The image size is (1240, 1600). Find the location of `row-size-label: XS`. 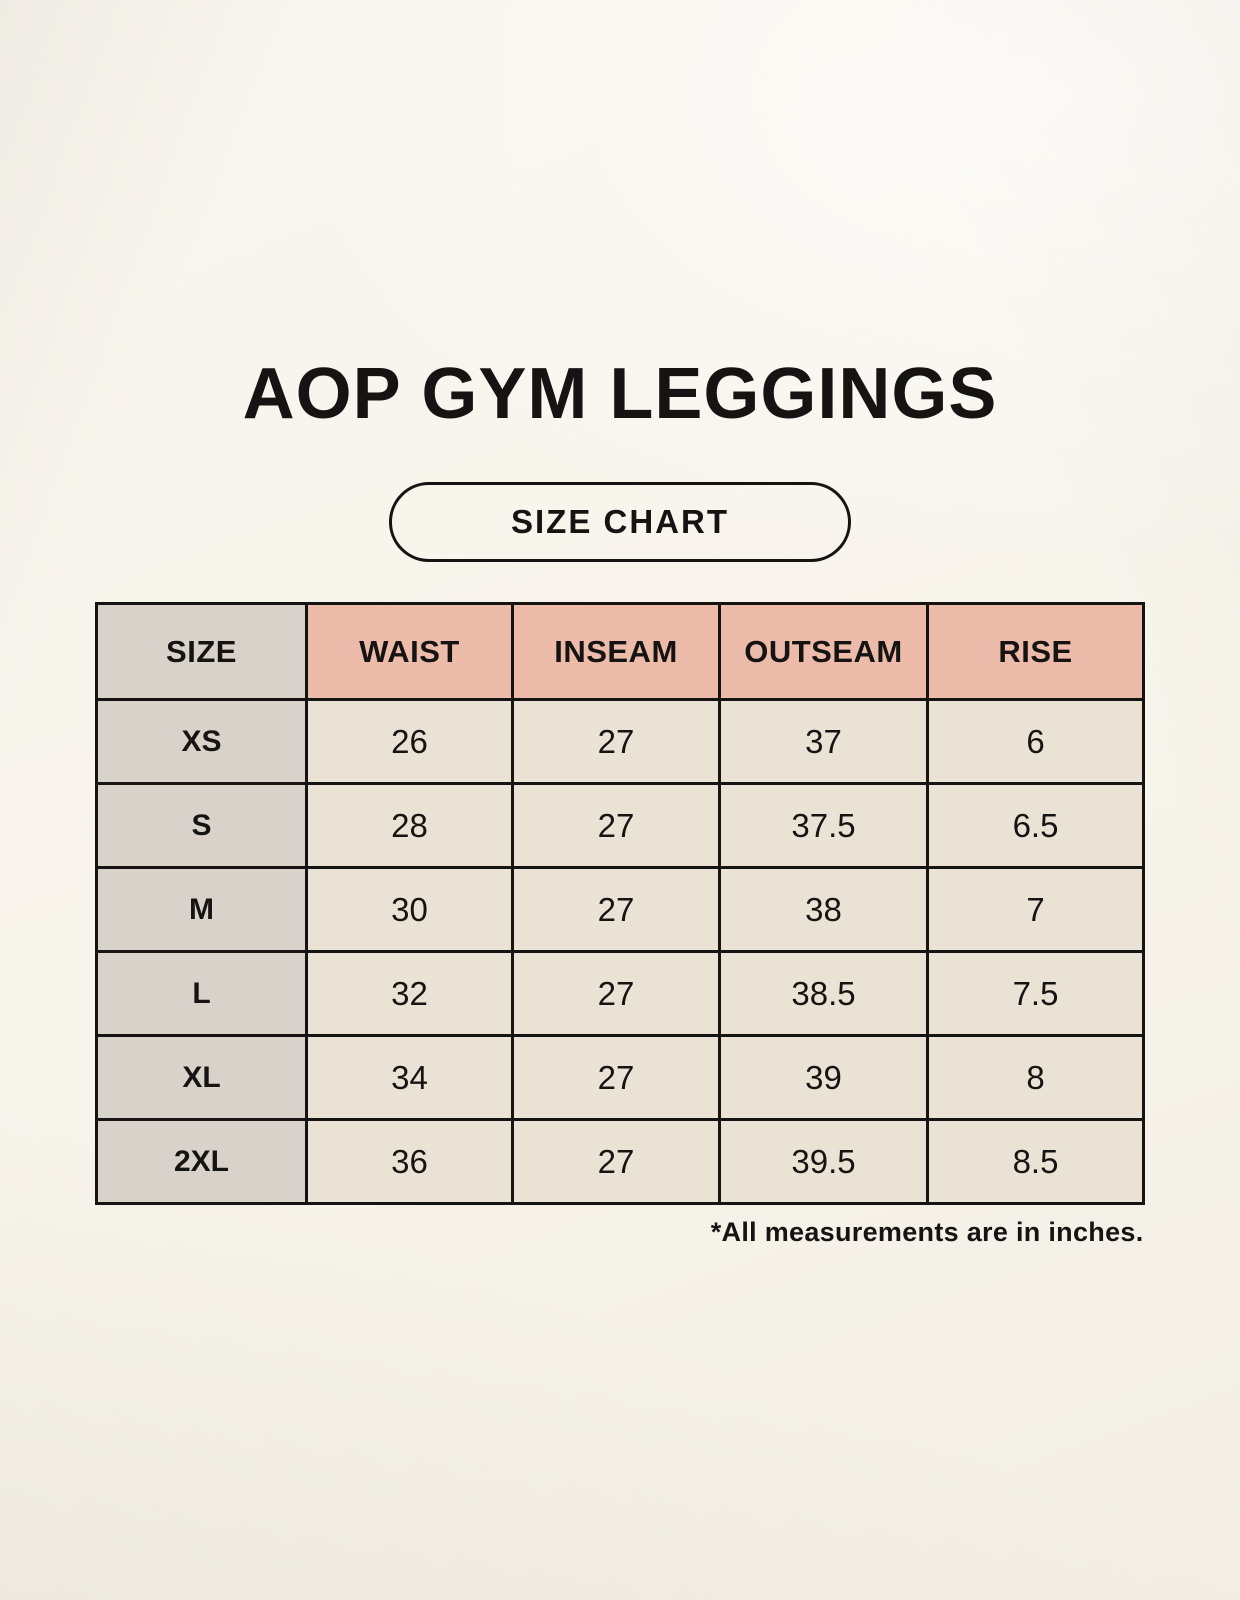

row-size-label: XS is located at coordinates (201, 741).